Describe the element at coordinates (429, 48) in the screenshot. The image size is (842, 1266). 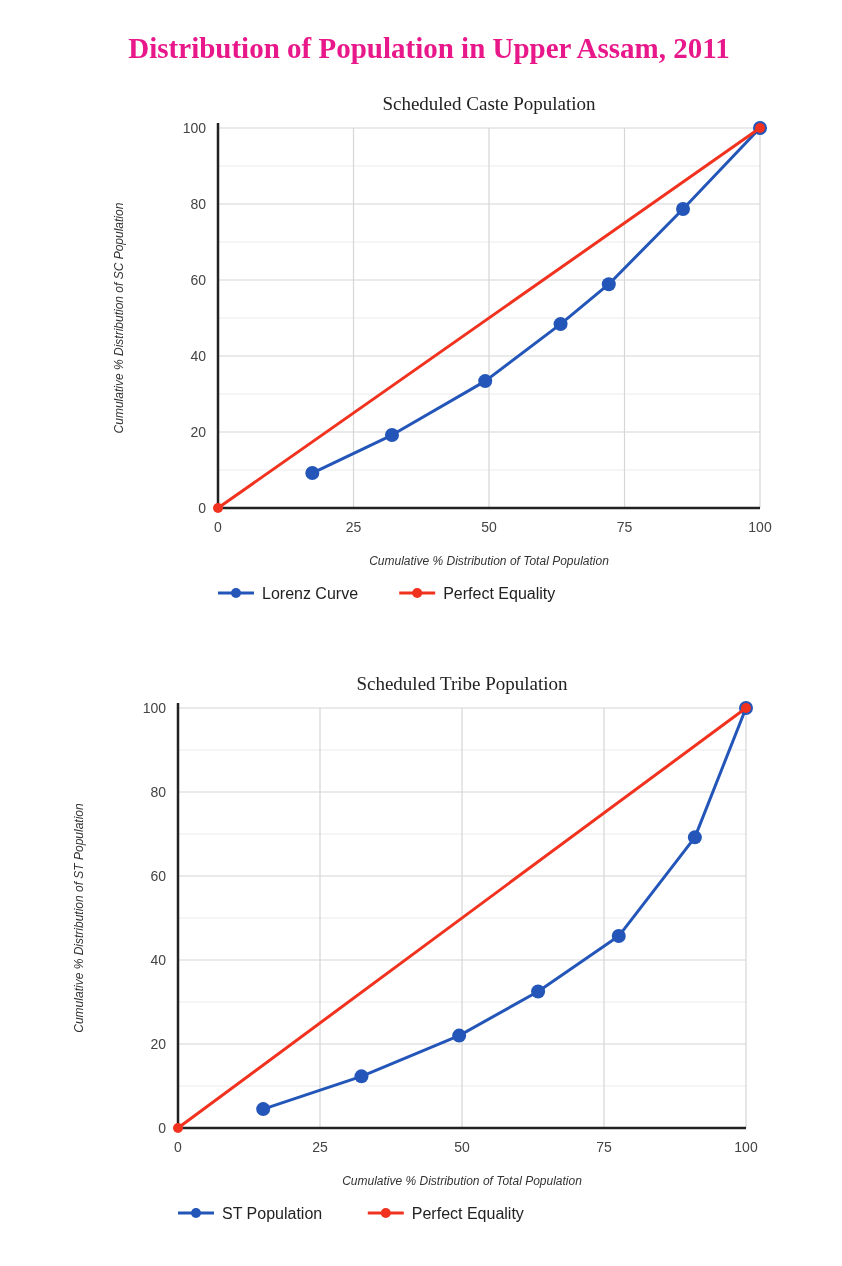
I see `chart-title: Distribution of Population in Upper Assam, 2011` at that location.